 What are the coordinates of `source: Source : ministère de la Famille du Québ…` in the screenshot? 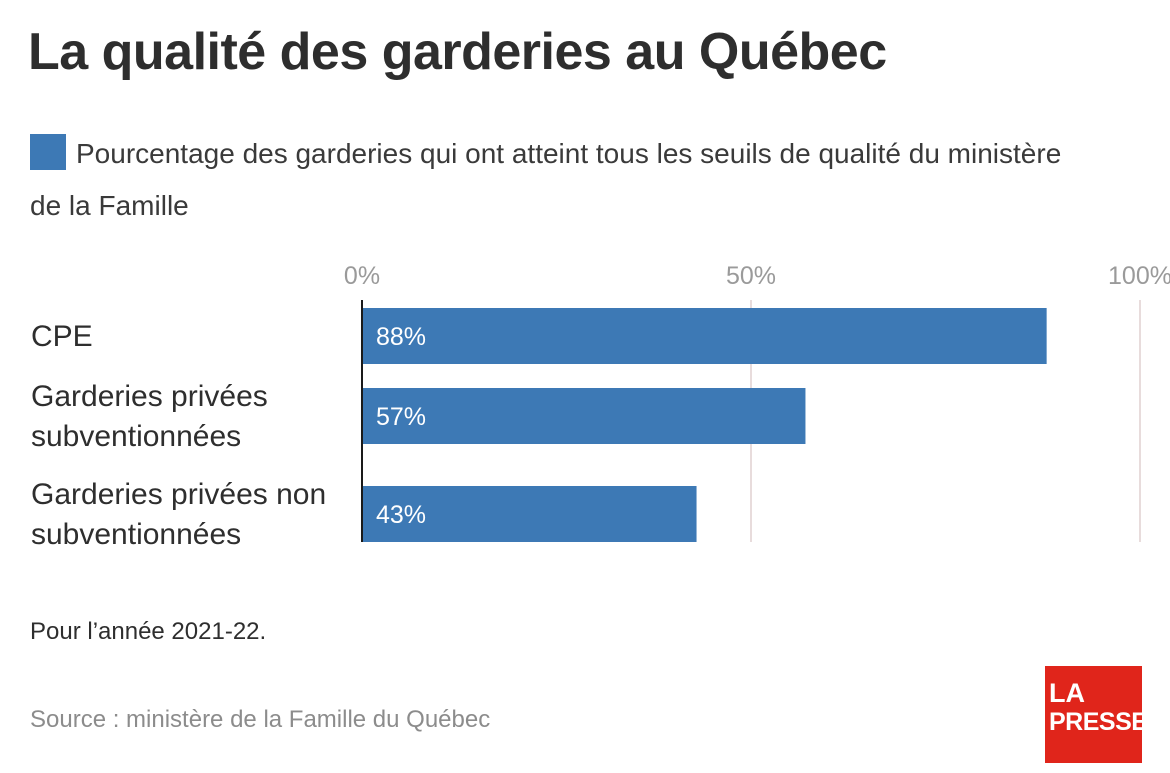 It's located at (260, 719).